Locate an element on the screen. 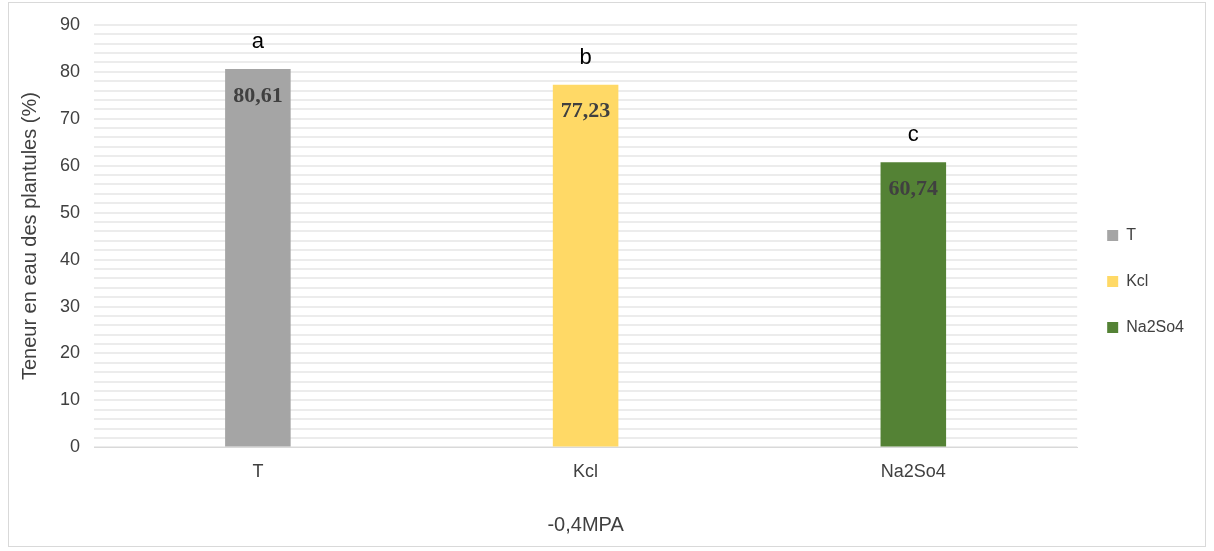 This screenshot has width=1214, height=551. annotation: b is located at coordinates (585, 56).